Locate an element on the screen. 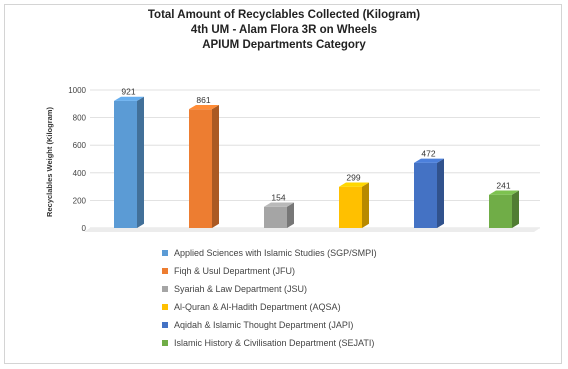  chart-subtitle-2: APIUM Departments Category is located at coordinates (284, 45).